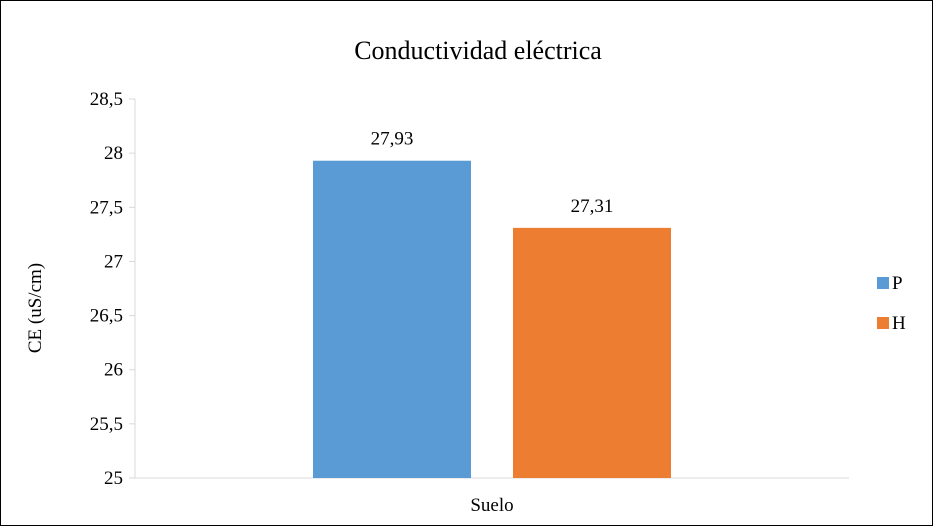 Image resolution: width=933 pixels, height=530 pixels. Describe the element at coordinates (113, 370) in the screenshot. I see `y-tick-label: 26` at that location.